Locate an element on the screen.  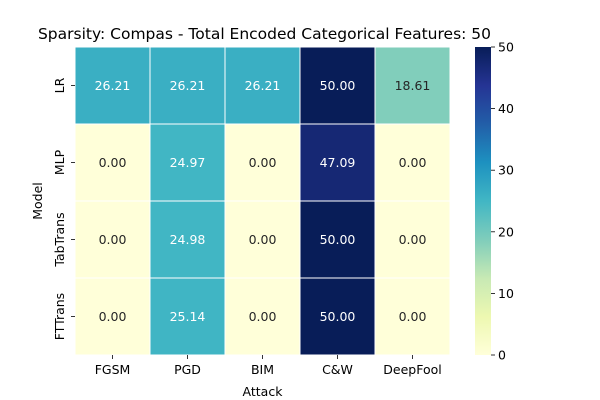
colorbar-tick-label: 50 is located at coordinates (506, 47).